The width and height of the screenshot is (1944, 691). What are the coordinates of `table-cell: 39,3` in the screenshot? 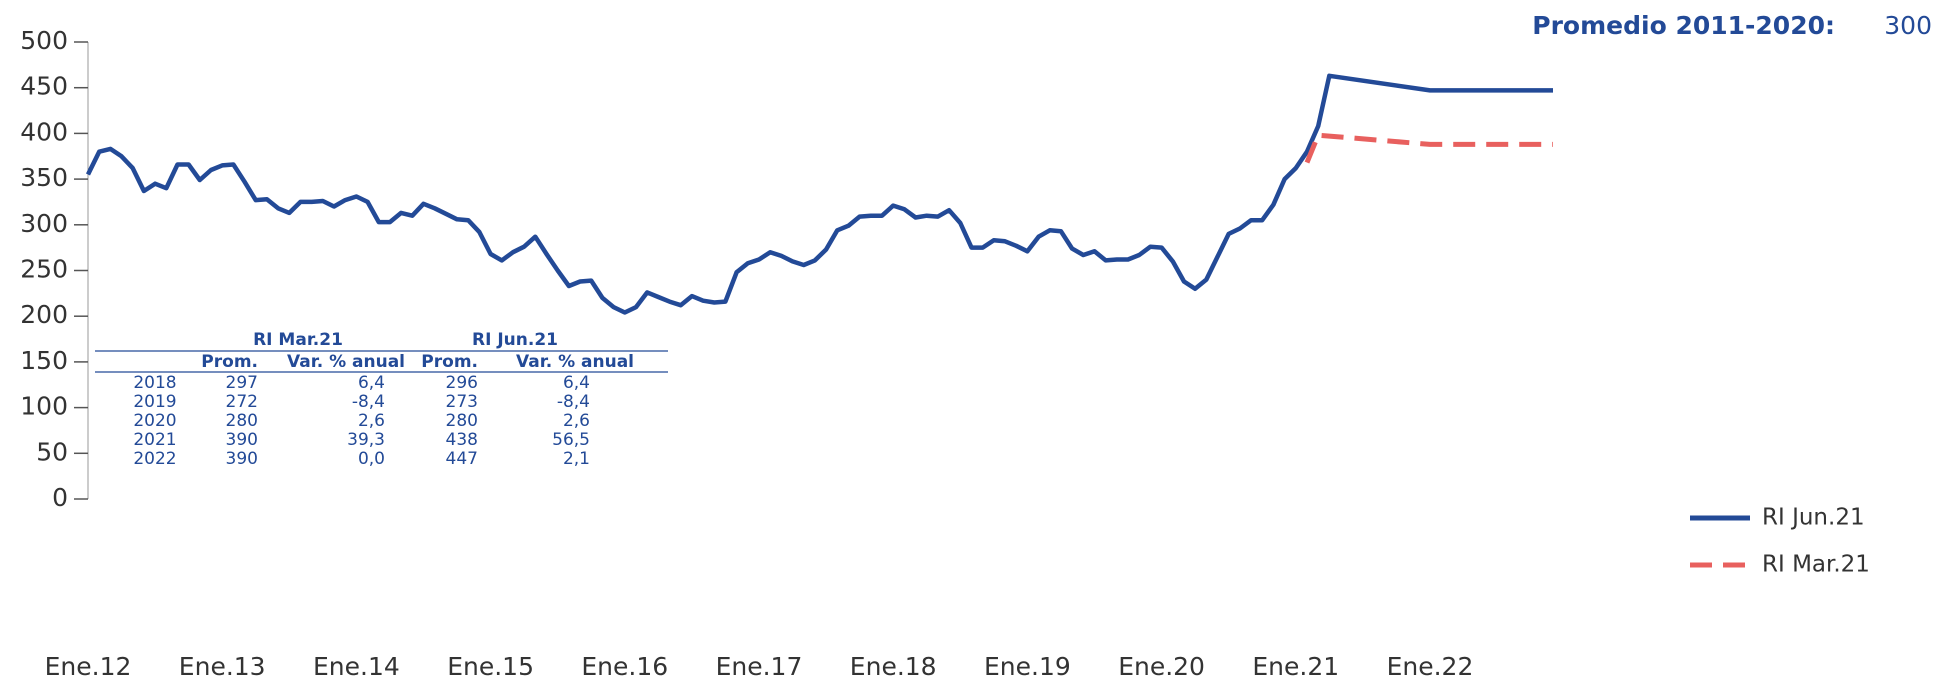 It's located at (366, 440).